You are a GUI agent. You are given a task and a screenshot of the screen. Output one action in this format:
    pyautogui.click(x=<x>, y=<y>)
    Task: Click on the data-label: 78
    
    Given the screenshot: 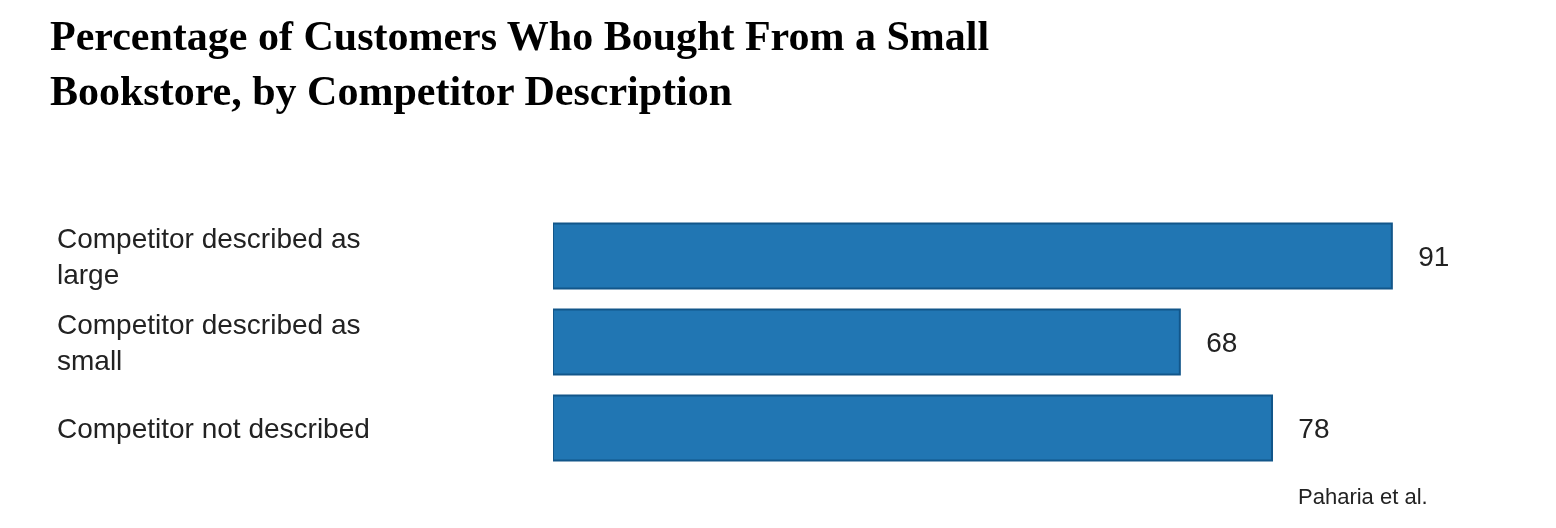 What is the action you would take?
    pyautogui.click(x=1302, y=428)
    